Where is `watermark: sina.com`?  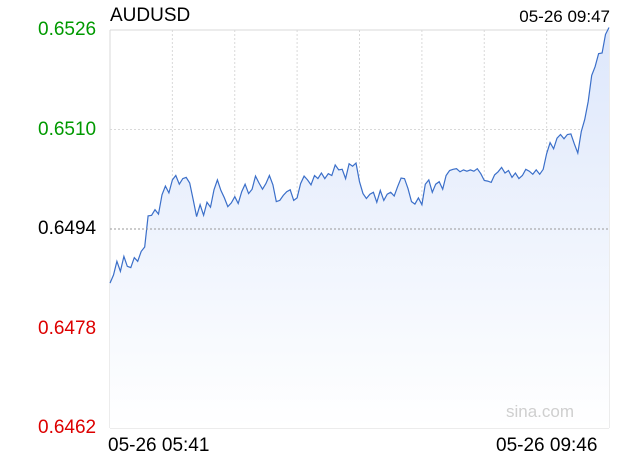
watermark: sina.com is located at coordinates (540, 411).